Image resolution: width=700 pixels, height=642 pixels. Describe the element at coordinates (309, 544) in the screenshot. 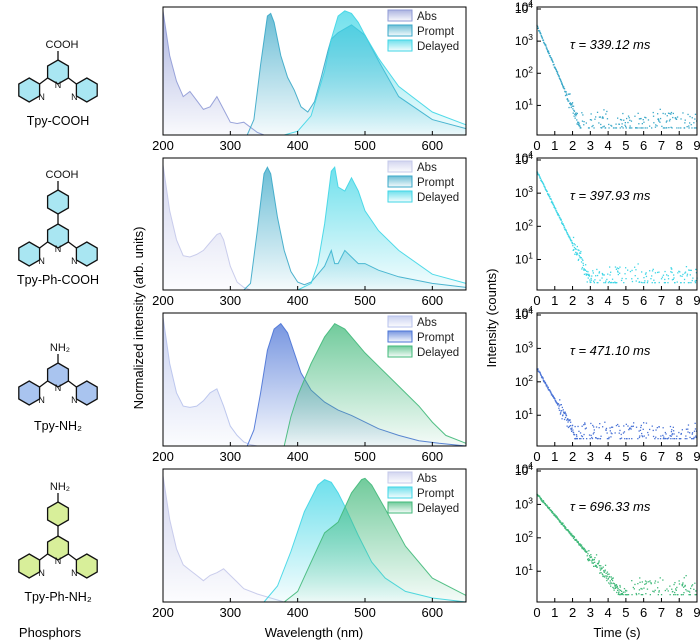

I see `spectrum-panel-4: 200 300 400 500 600 Abs Prompt Delayed` at that location.